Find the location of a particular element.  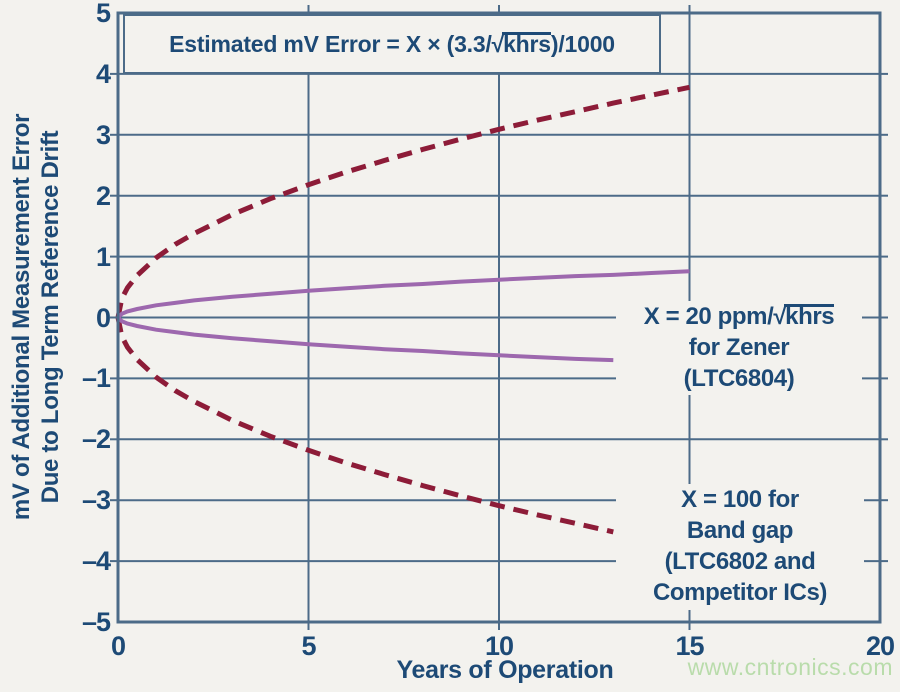

watermark: www.cntronics.com is located at coordinates (790, 667).